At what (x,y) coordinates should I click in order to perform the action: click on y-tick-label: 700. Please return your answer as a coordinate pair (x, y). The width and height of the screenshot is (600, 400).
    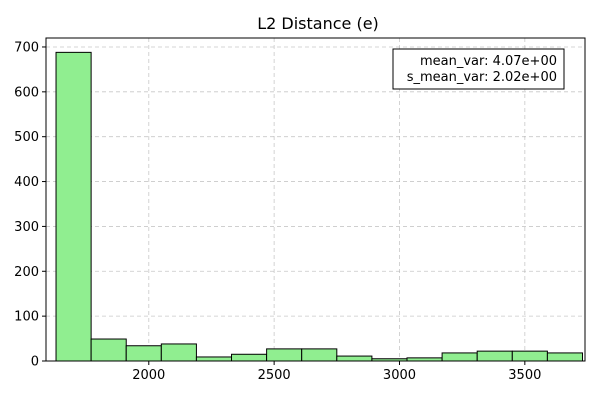
    Looking at the image, I should click on (26, 47).